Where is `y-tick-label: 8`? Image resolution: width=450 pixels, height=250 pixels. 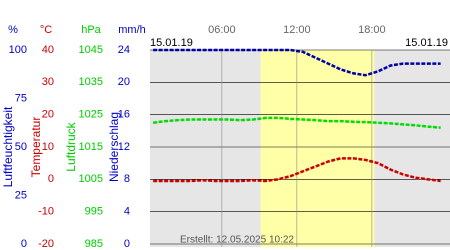 y-tick-label: 8 is located at coordinates (127, 179).